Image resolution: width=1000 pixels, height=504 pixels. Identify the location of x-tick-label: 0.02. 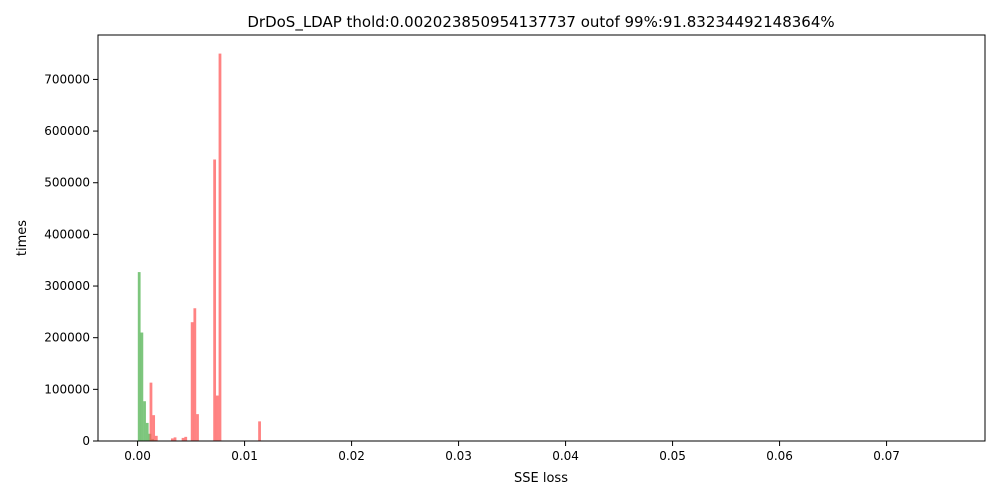
(351, 456).